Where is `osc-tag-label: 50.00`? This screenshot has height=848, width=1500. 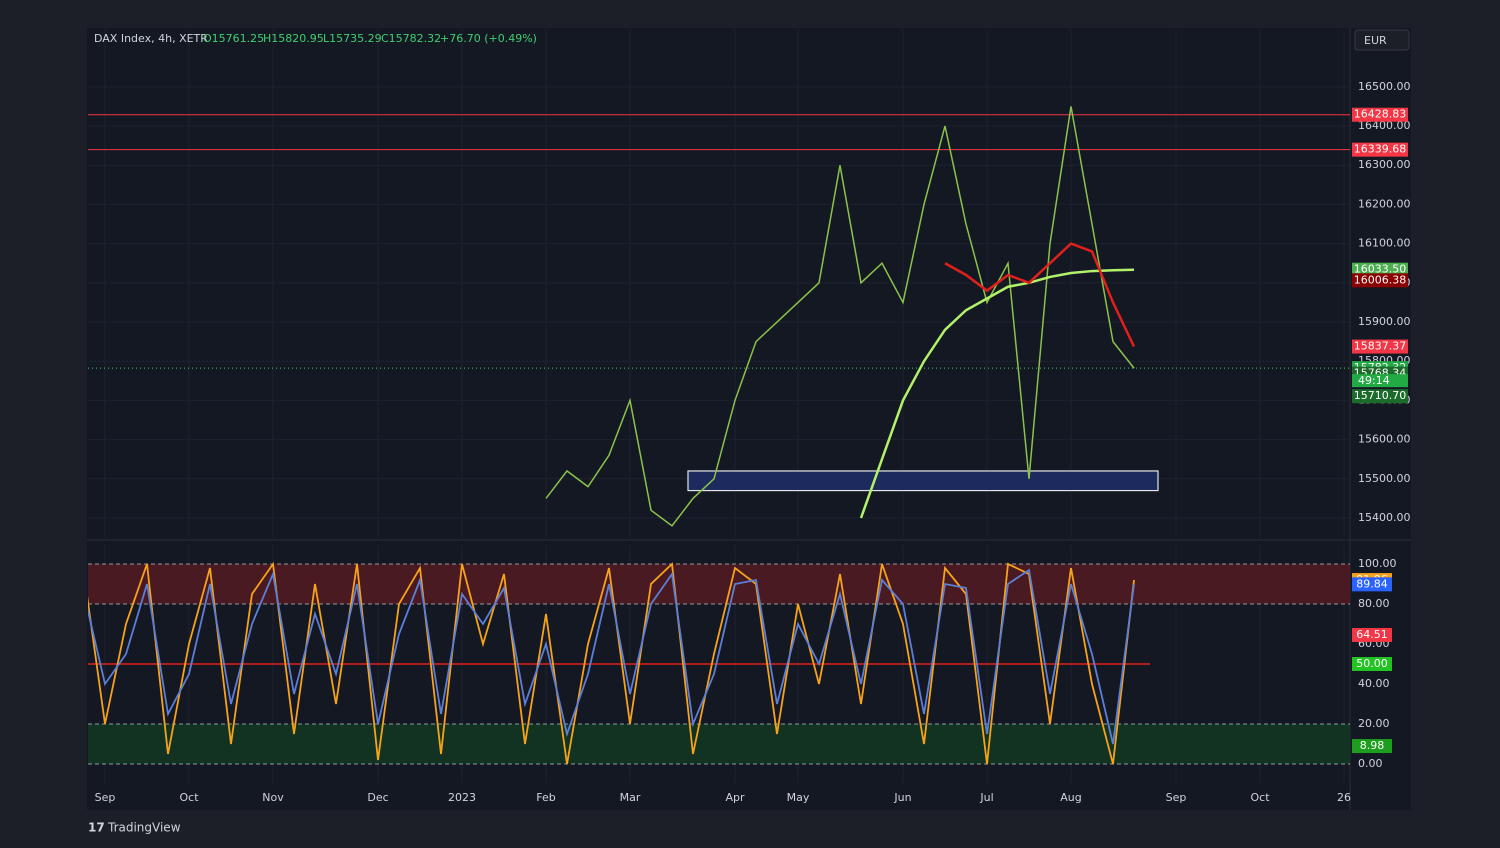
osc-tag-label: 50.00 is located at coordinates (1372, 663).